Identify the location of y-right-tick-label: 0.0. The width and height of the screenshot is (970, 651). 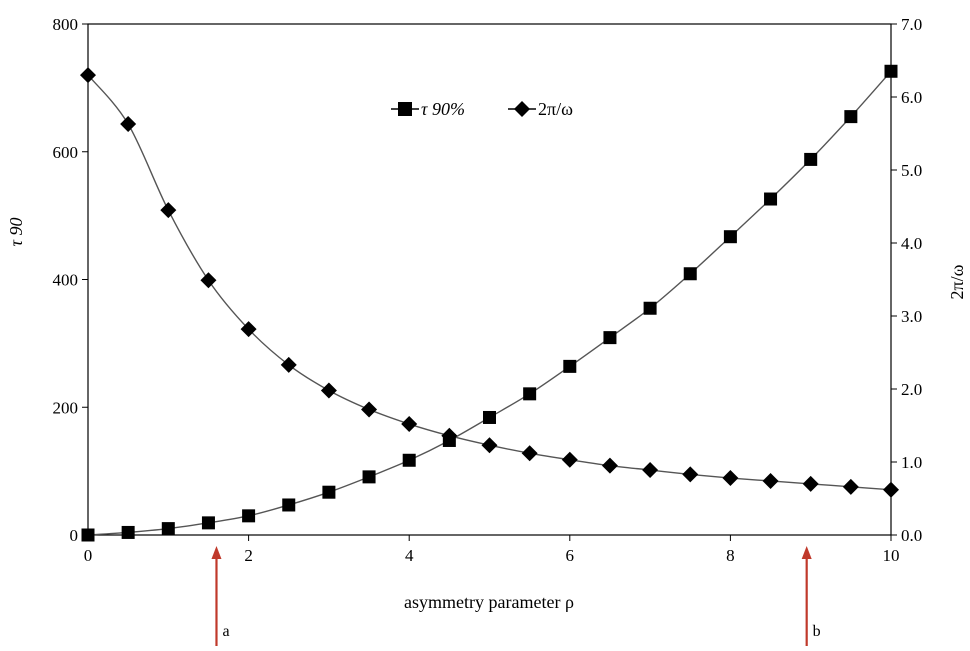
(911, 535).